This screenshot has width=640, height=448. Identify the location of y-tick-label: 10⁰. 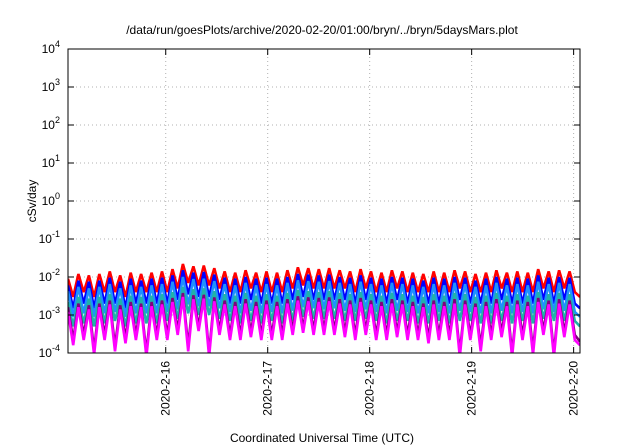
(51, 199).